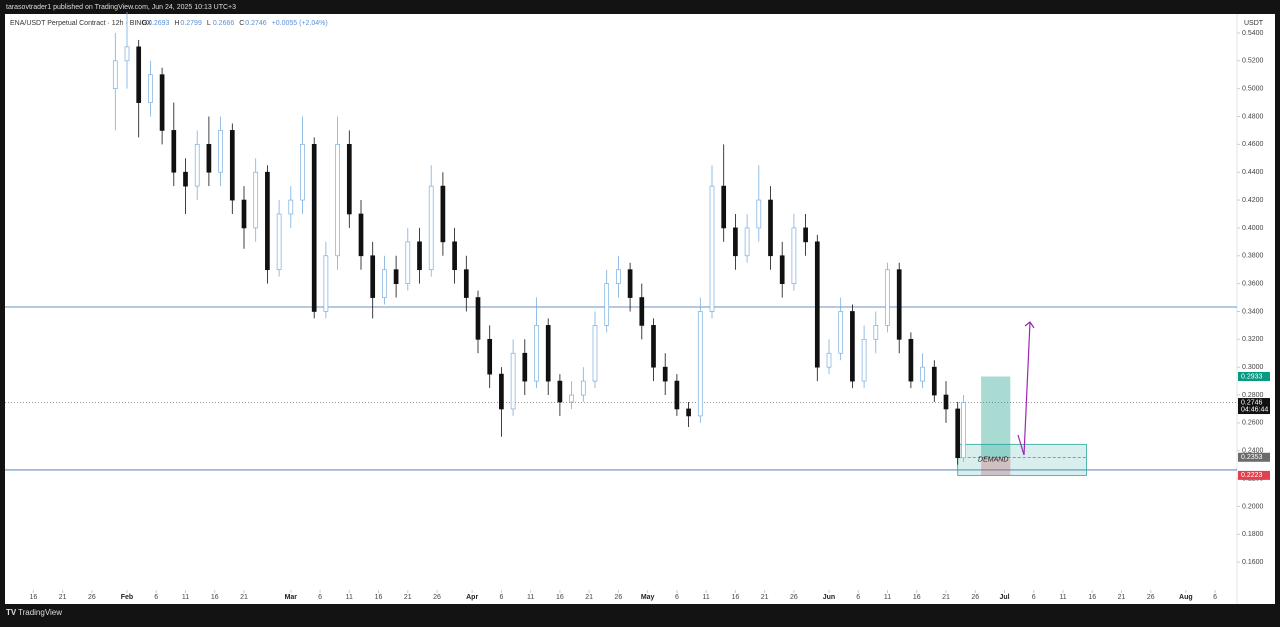  What do you see at coordinates (1029, 325) in the screenshot?
I see `arrow-head` at bounding box center [1029, 325].